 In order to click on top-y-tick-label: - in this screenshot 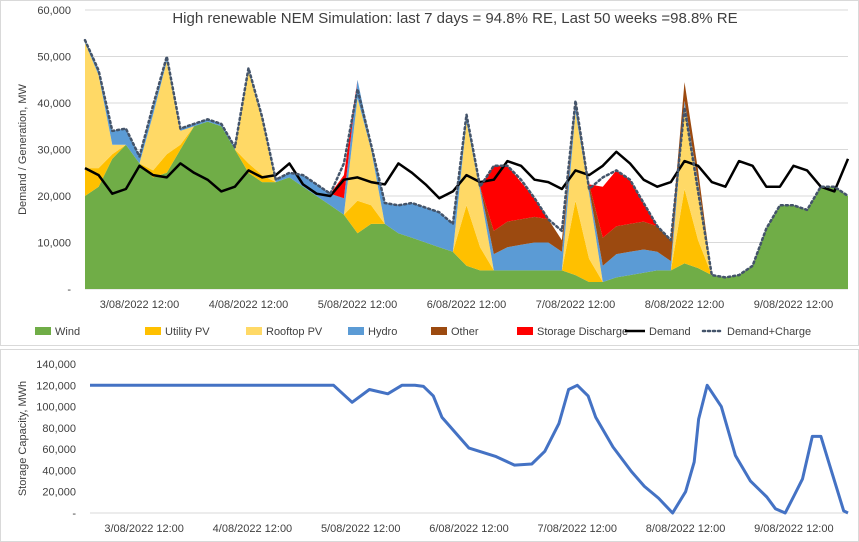, I will do `click(69, 290)`.